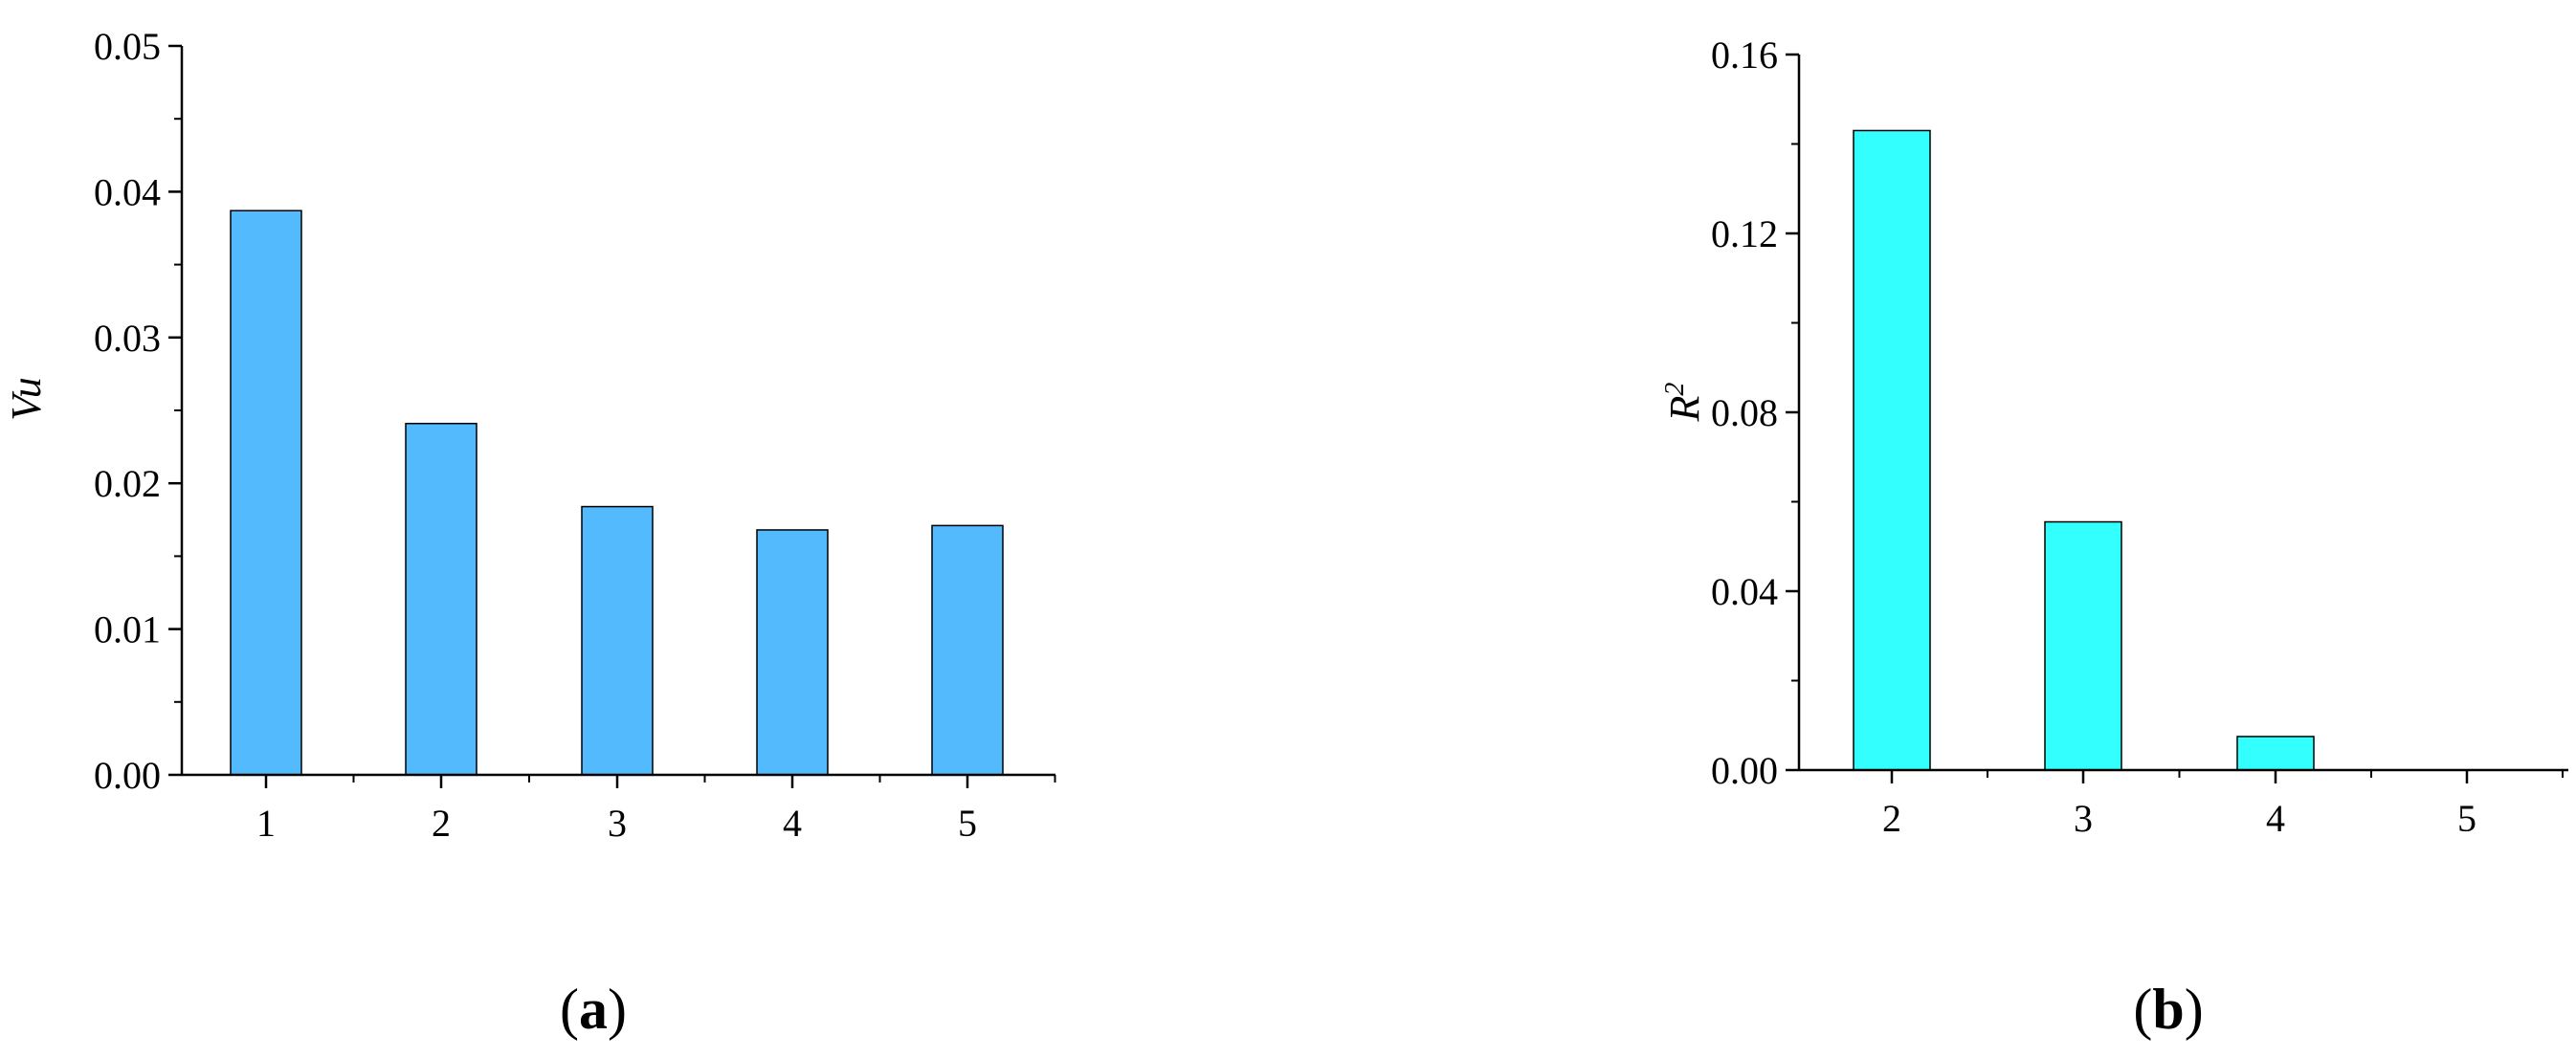  Describe the element at coordinates (441, 823) in the screenshot. I see `x-tick-label-a: 2` at that location.